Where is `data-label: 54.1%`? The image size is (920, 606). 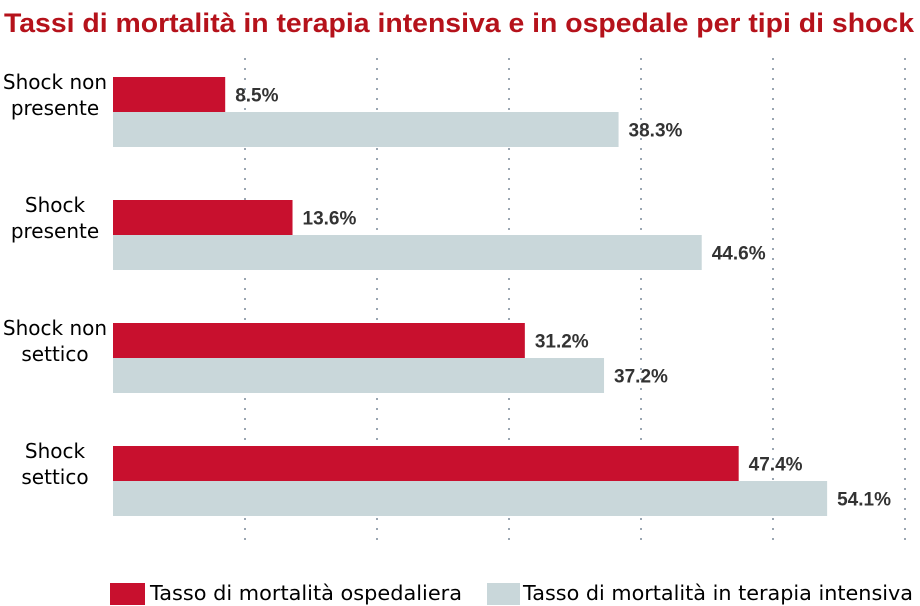 data-label: 54.1% is located at coordinates (864, 500).